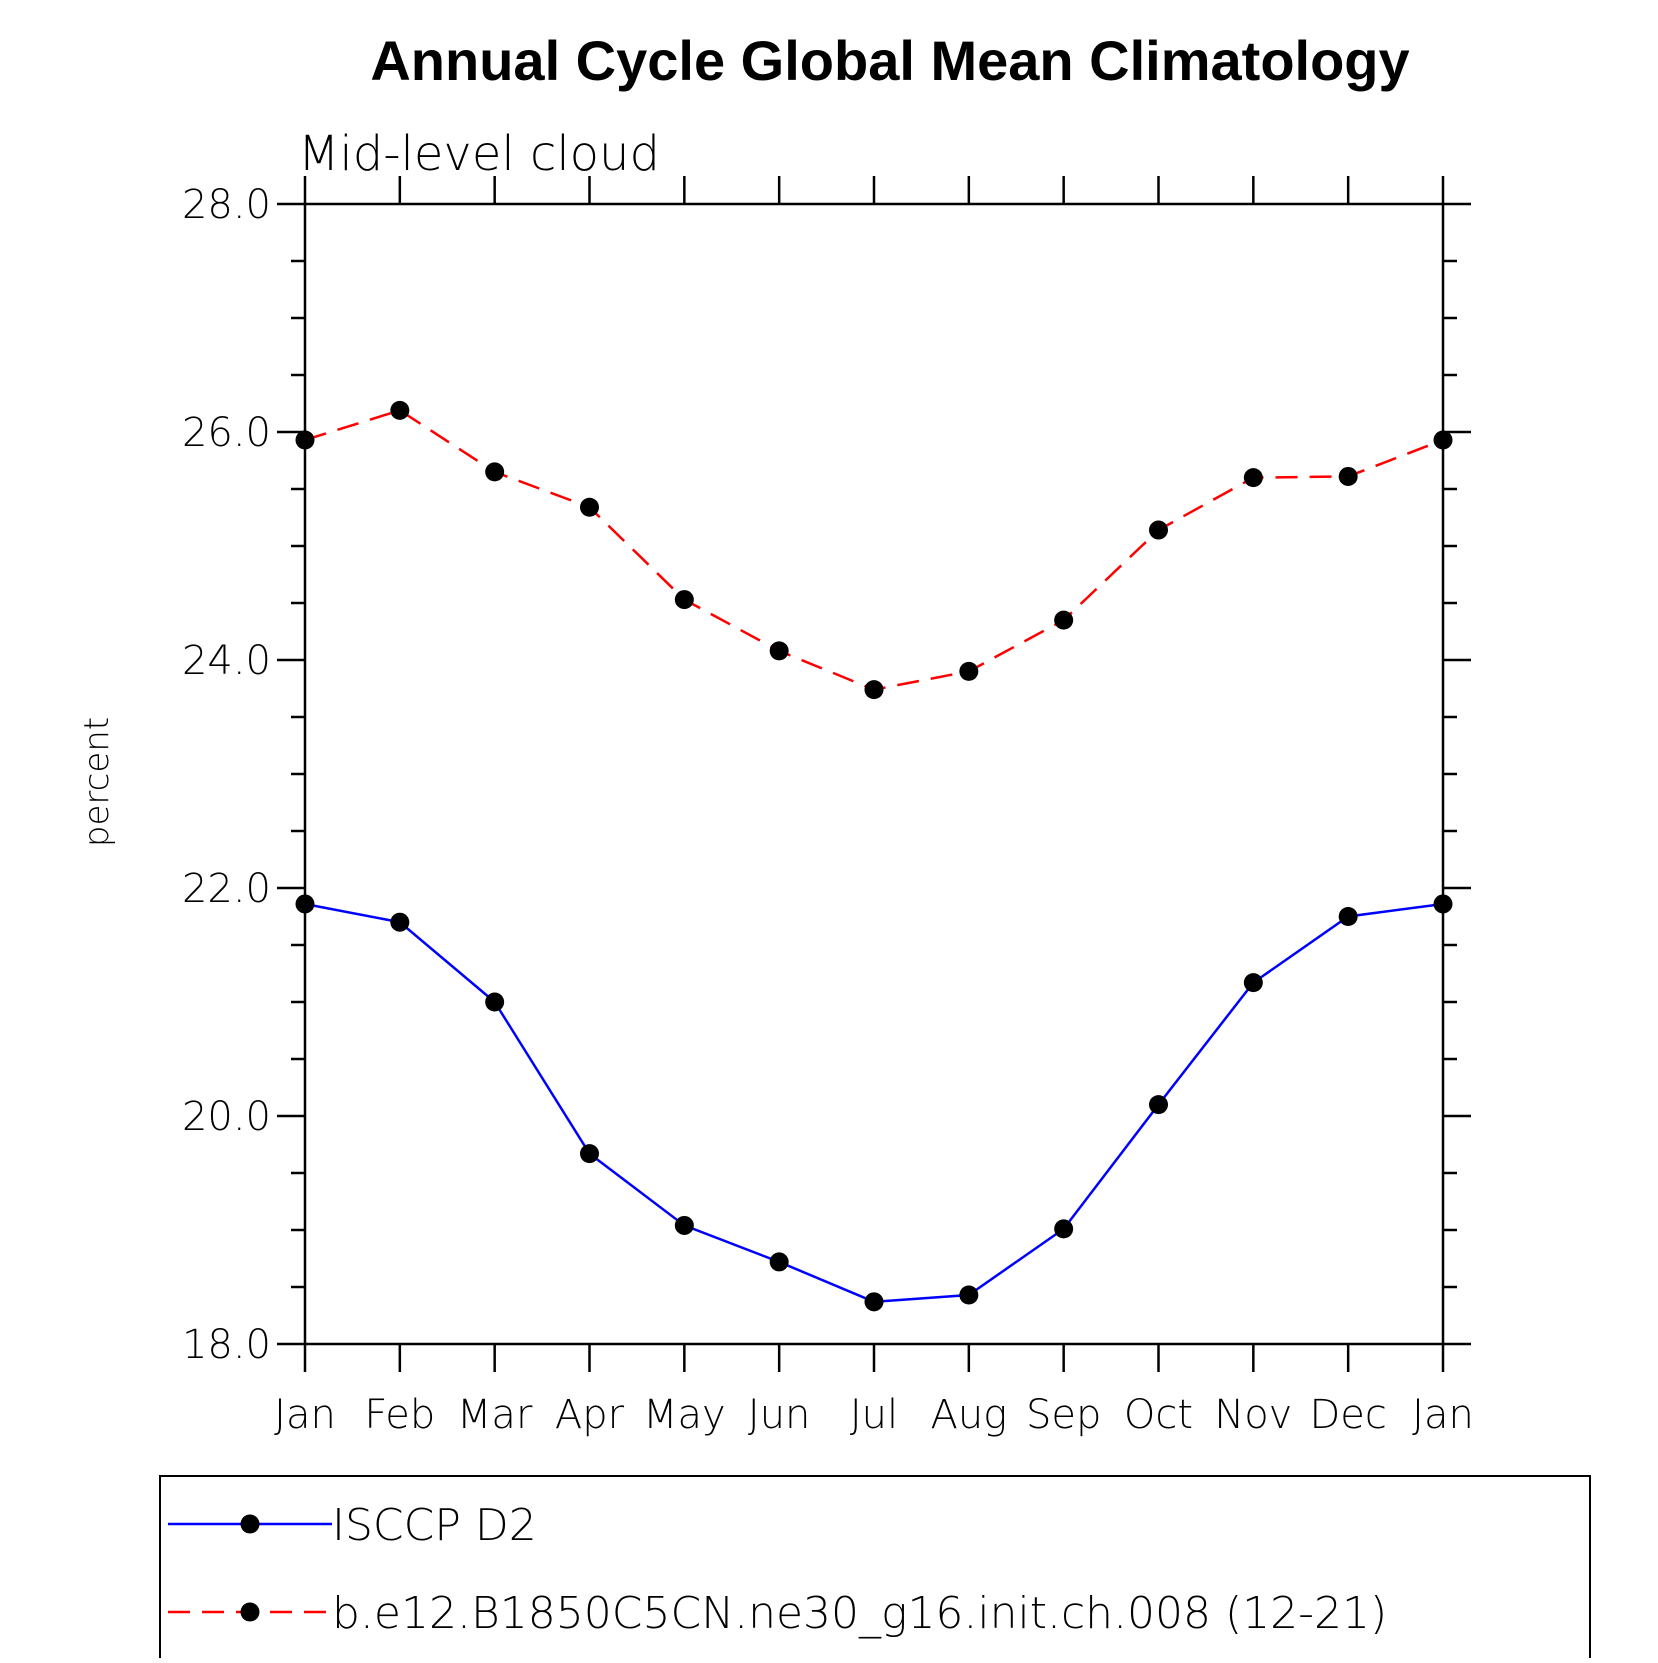  I want to click on x-tick-label: Oct, so click(1158, 1415).